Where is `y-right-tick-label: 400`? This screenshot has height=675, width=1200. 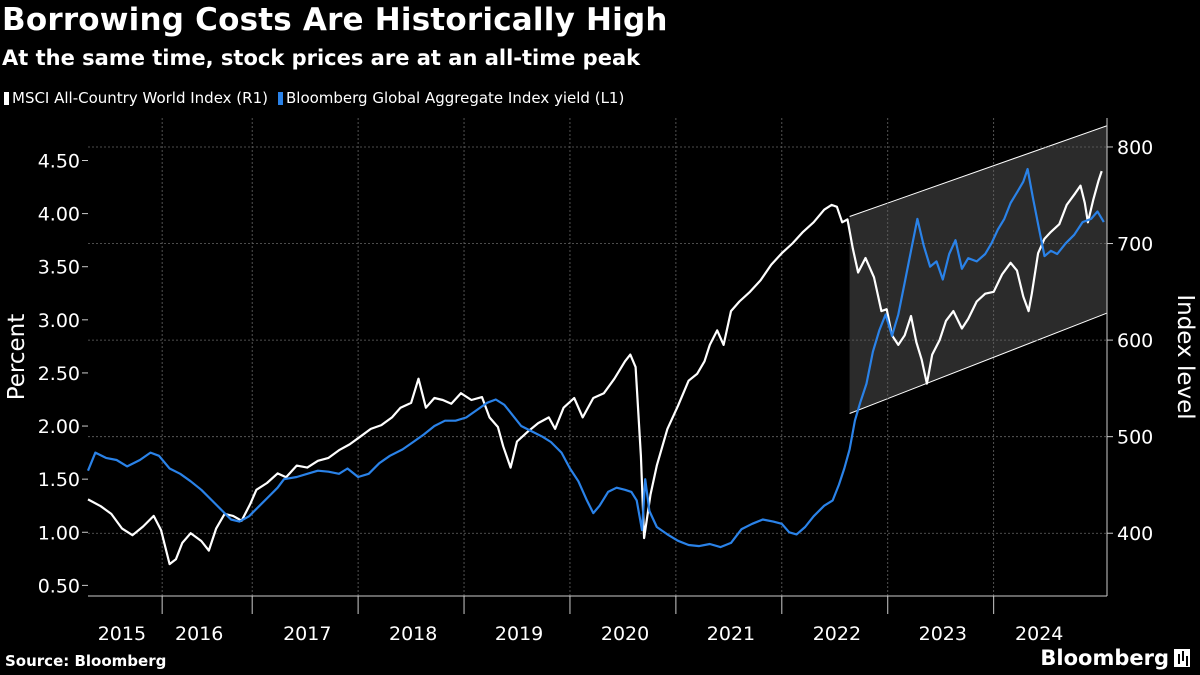 y-right-tick-label: 400 is located at coordinates (1135, 534).